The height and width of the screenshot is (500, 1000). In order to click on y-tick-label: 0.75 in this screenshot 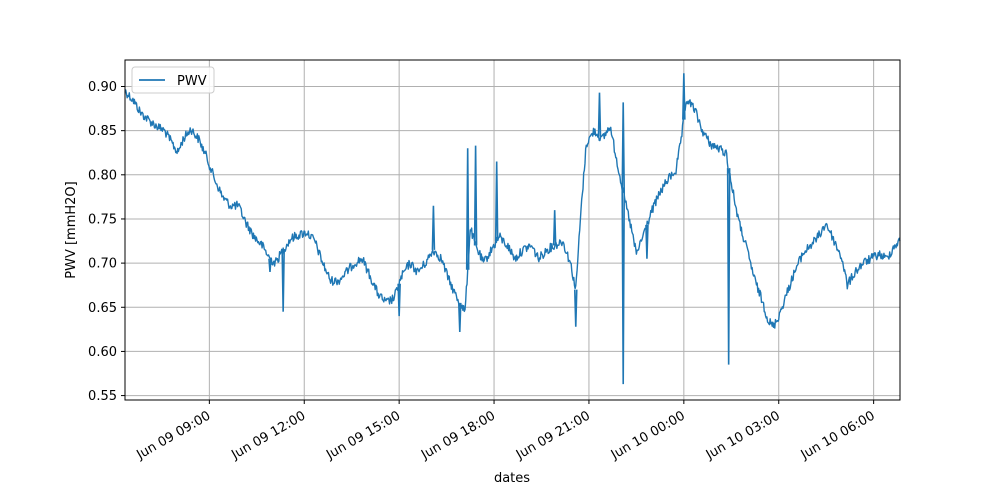, I will do `click(102, 219)`.